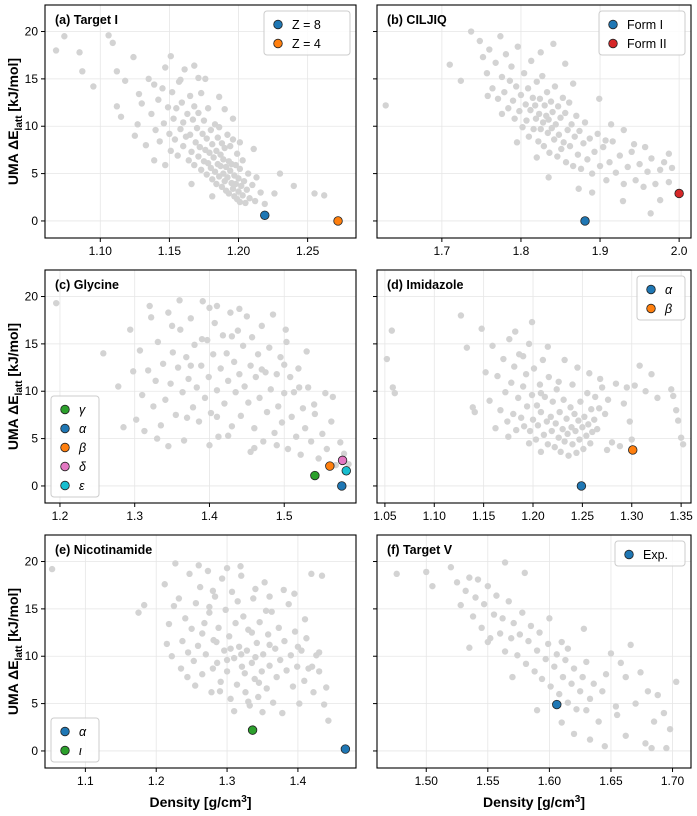 Image resolution: width=697 pixels, height=816 pixels. Describe the element at coordinates (134, 516) in the screenshot. I see `x-tick-label: 1.3` at that location.